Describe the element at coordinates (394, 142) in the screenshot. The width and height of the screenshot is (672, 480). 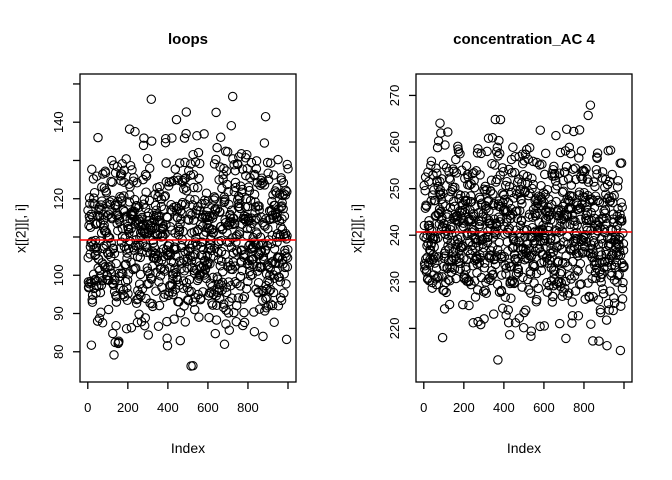
I see `y-tick-label: 260` at that location.